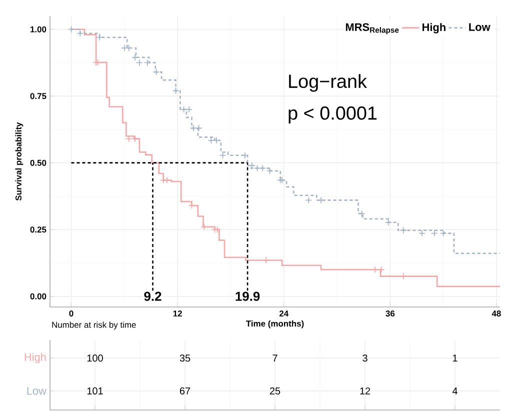  I want to click on annotation: Log−rank, so click(328, 83).